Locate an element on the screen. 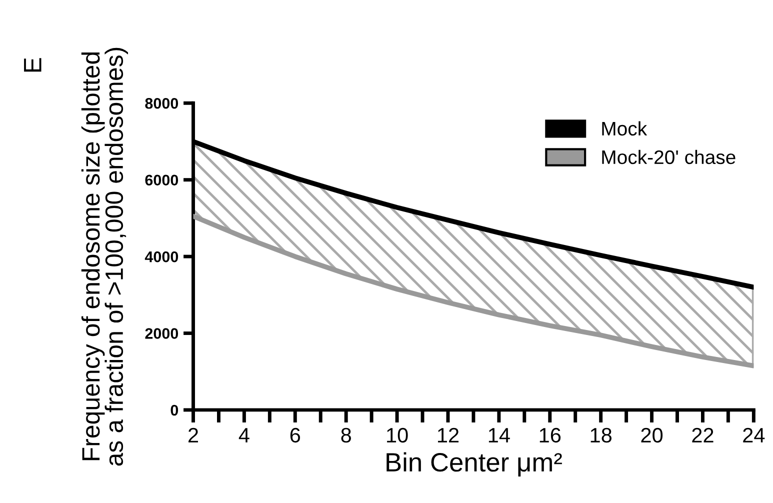  text: E is located at coordinates (33, 65).